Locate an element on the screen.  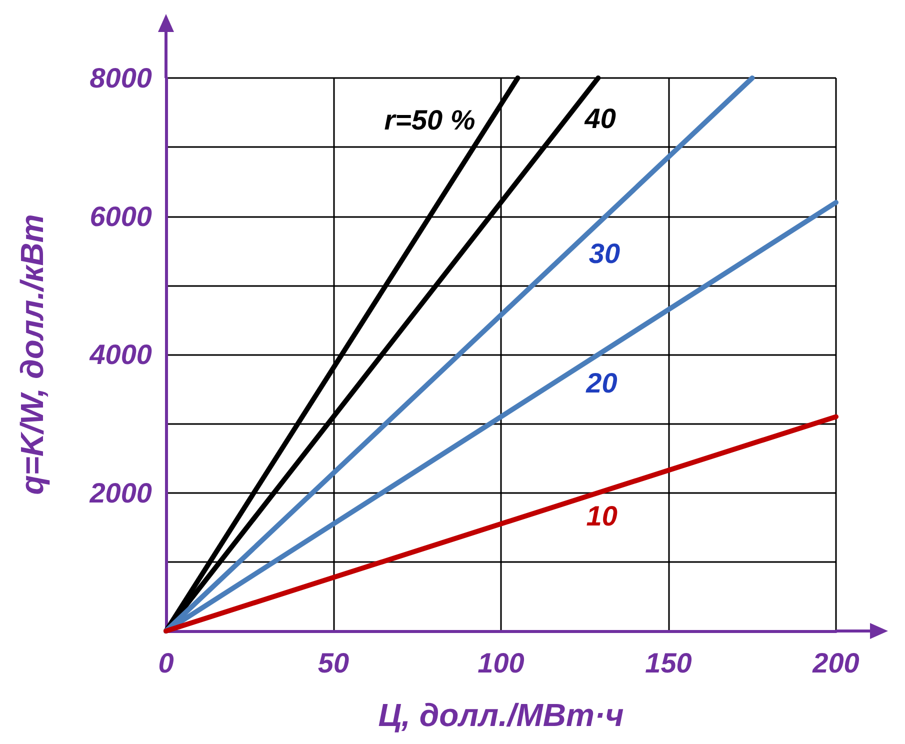
y-tick-label: 4000 is located at coordinates (120, 354).